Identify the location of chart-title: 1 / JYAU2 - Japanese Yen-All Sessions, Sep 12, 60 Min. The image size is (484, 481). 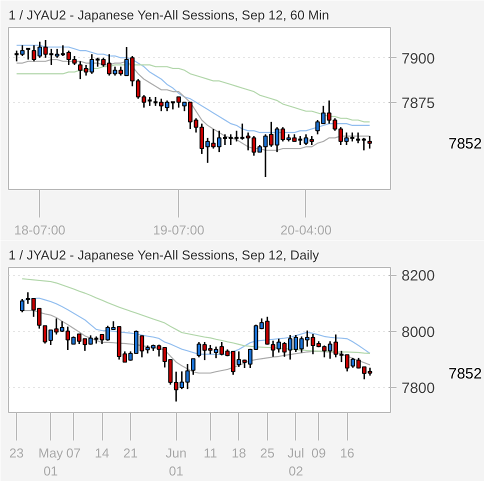
(169, 15).